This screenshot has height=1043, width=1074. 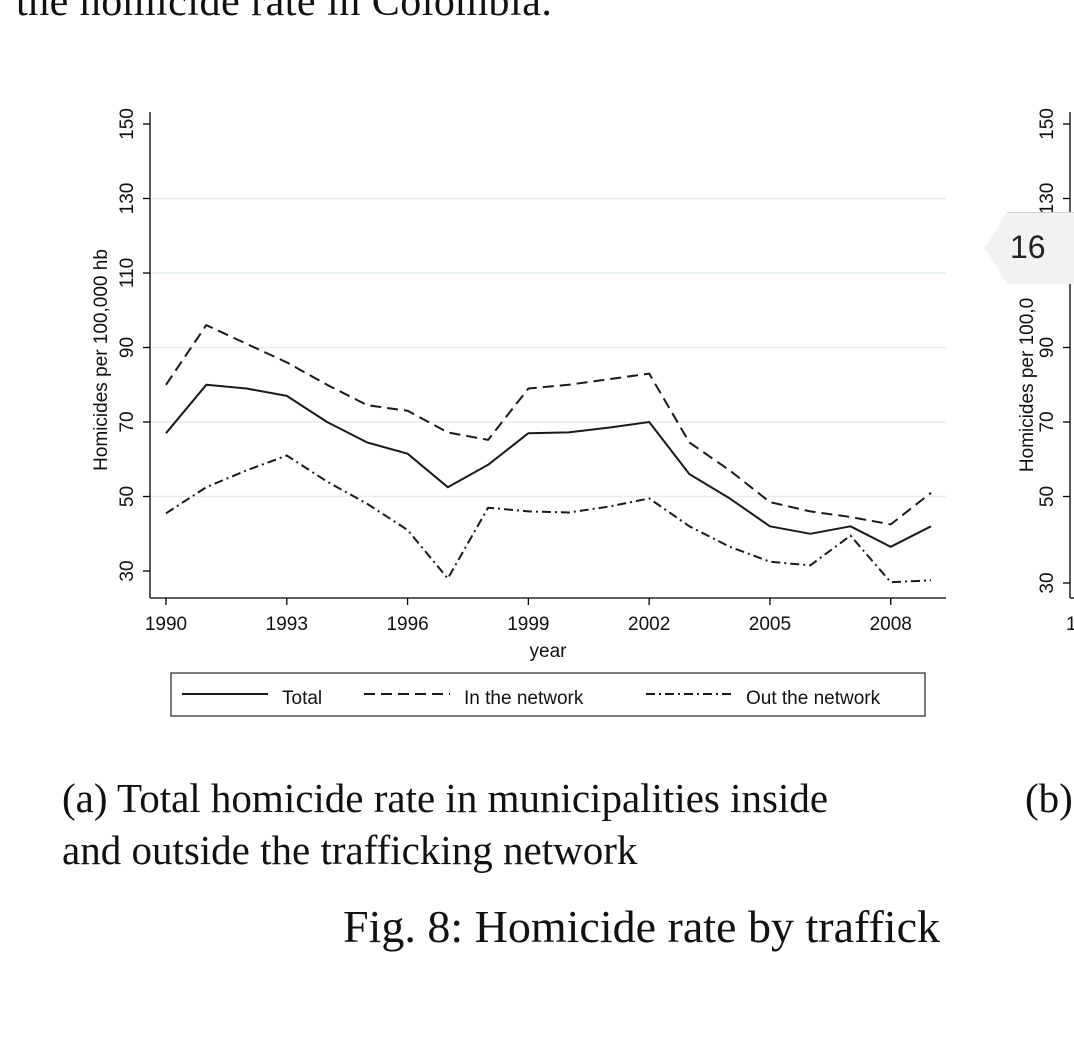 I want to click on legend-label: Out the network, so click(x=813, y=698).